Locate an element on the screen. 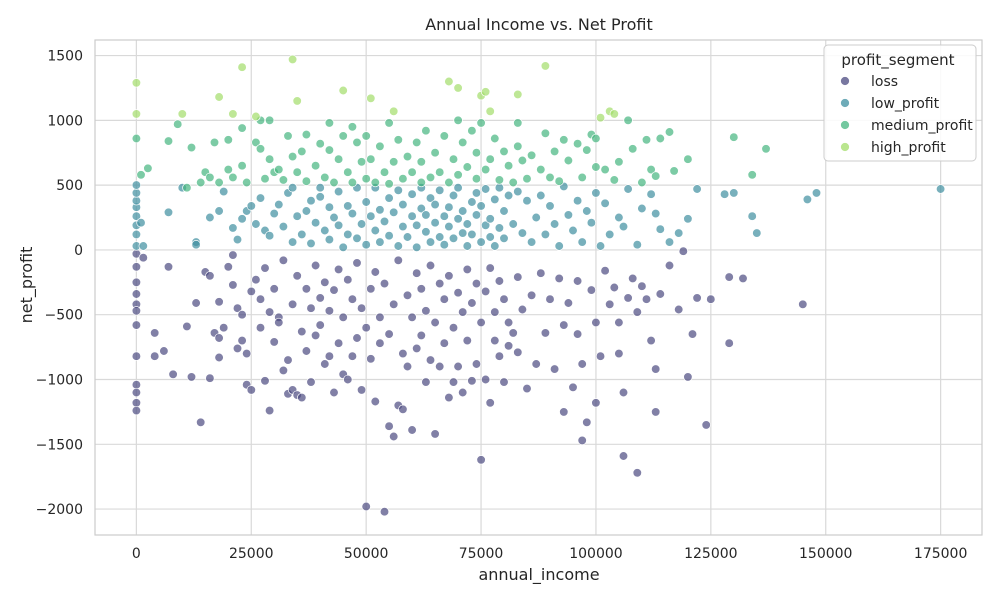 This screenshot has width=1000, height=600. y-tick-label: −1000 is located at coordinates (59, 381).